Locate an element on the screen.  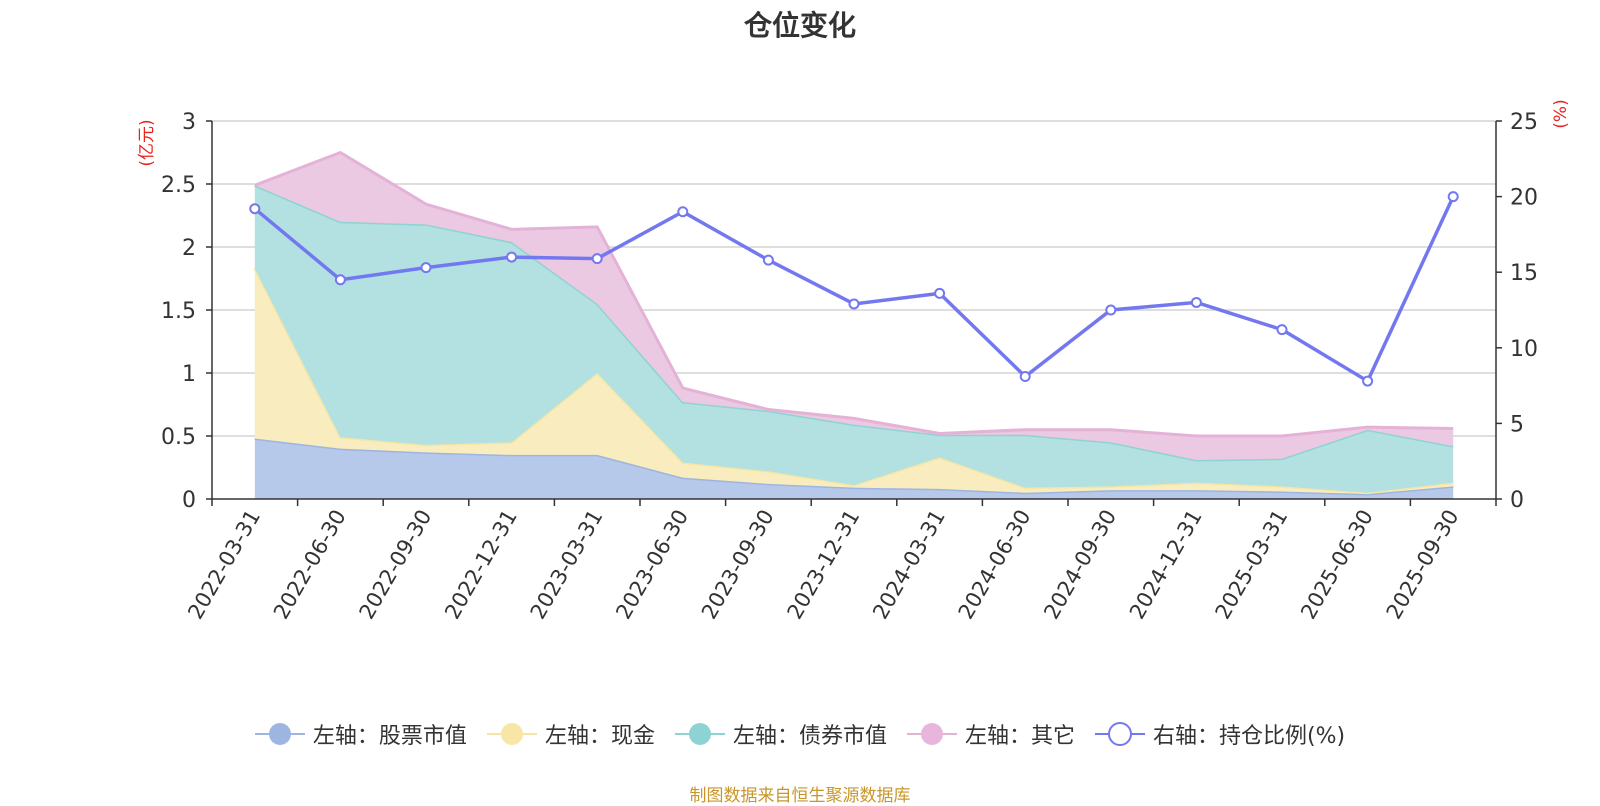
chart-title: 仓位变化 is located at coordinates (799, 25).